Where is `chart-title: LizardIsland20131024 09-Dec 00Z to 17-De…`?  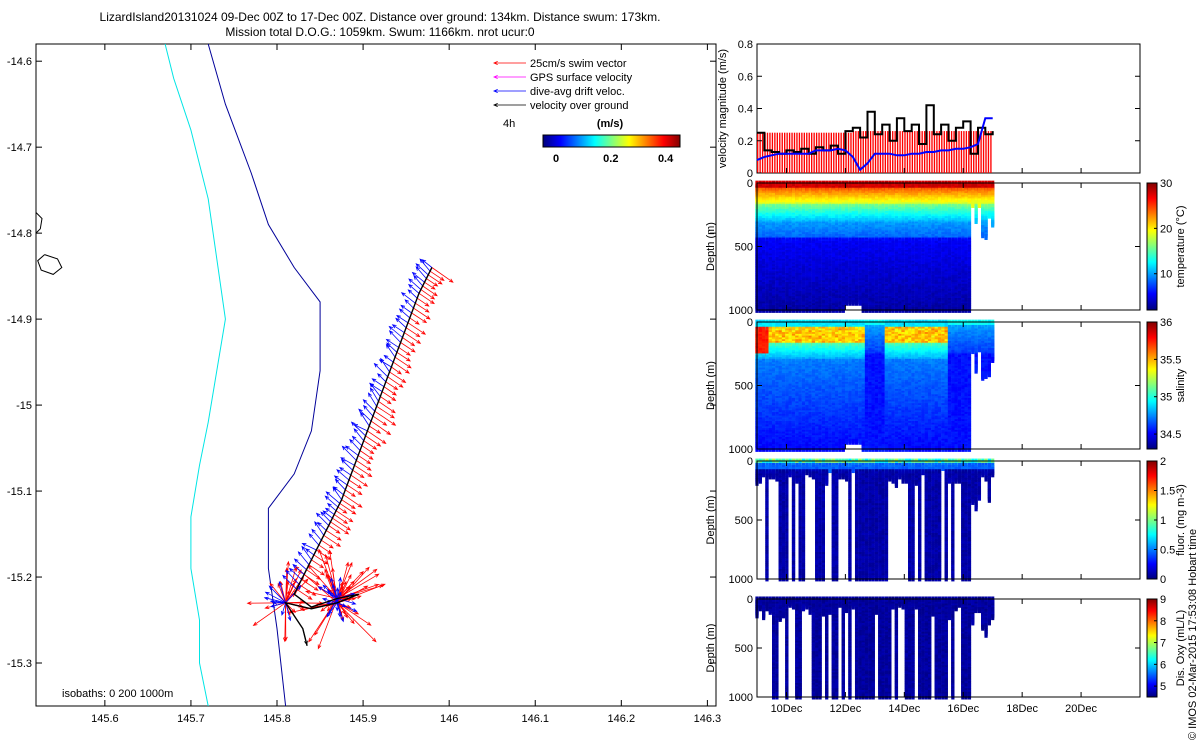 chart-title: LizardIsland20131024 09-Dec 00Z to 17-De… is located at coordinates (380, 25).